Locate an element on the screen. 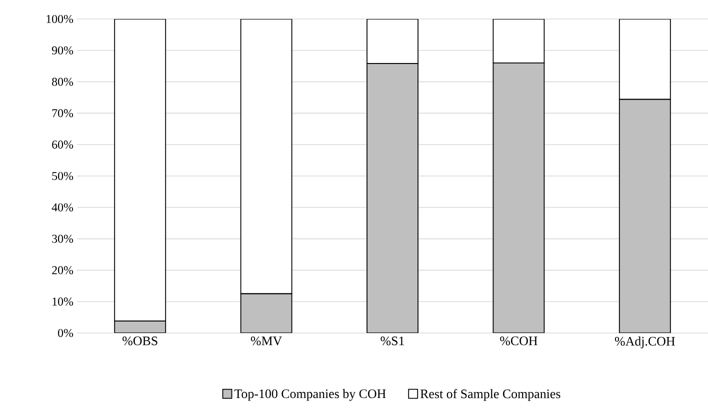 This screenshot has width=708, height=416. y-tick-label: 70% is located at coordinates (63, 113).